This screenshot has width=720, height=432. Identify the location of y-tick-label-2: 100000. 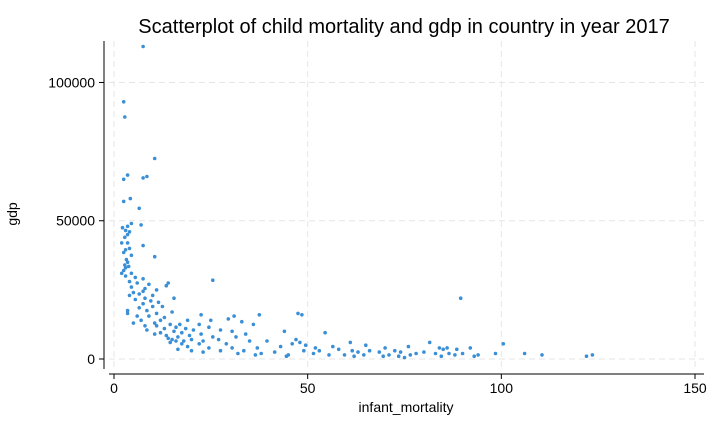
(71, 82).